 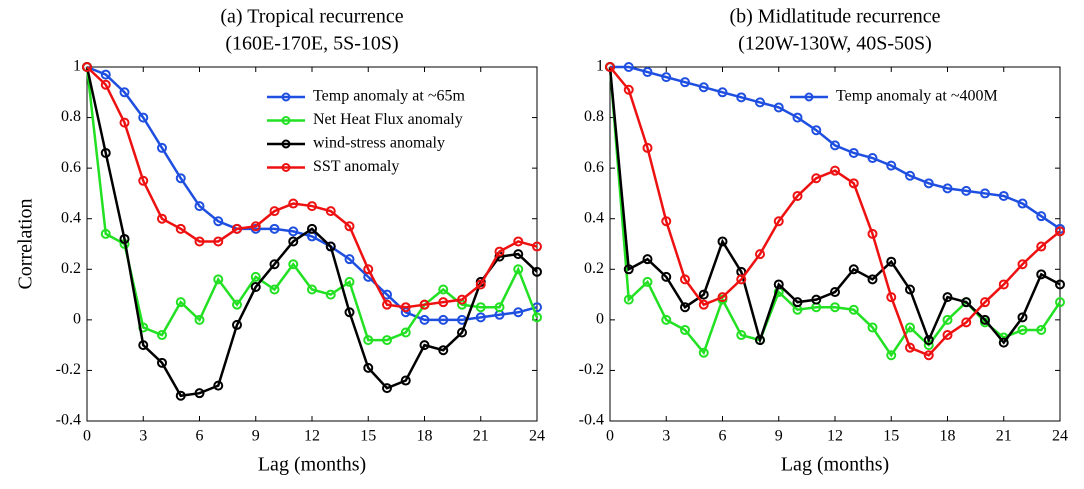 What do you see at coordinates (1004, 436) in the screenshot?
I see `x-tick-label: 21` at bounding box center [1004, 436].